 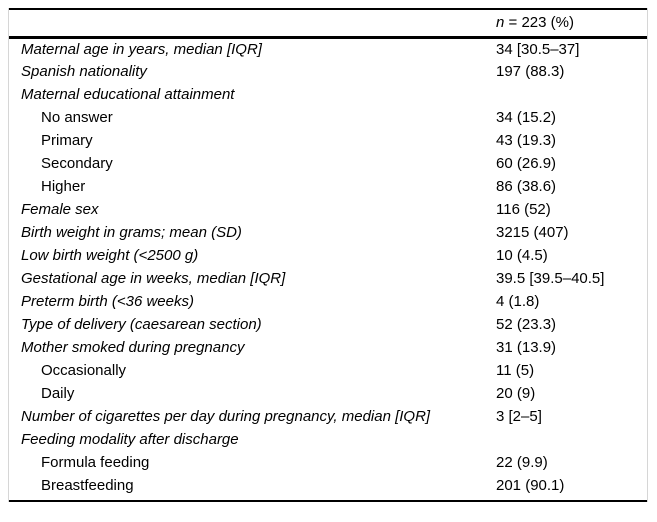 I want to click on row-label: Low birth weight (<2500 g), so click(x=110, y=255).